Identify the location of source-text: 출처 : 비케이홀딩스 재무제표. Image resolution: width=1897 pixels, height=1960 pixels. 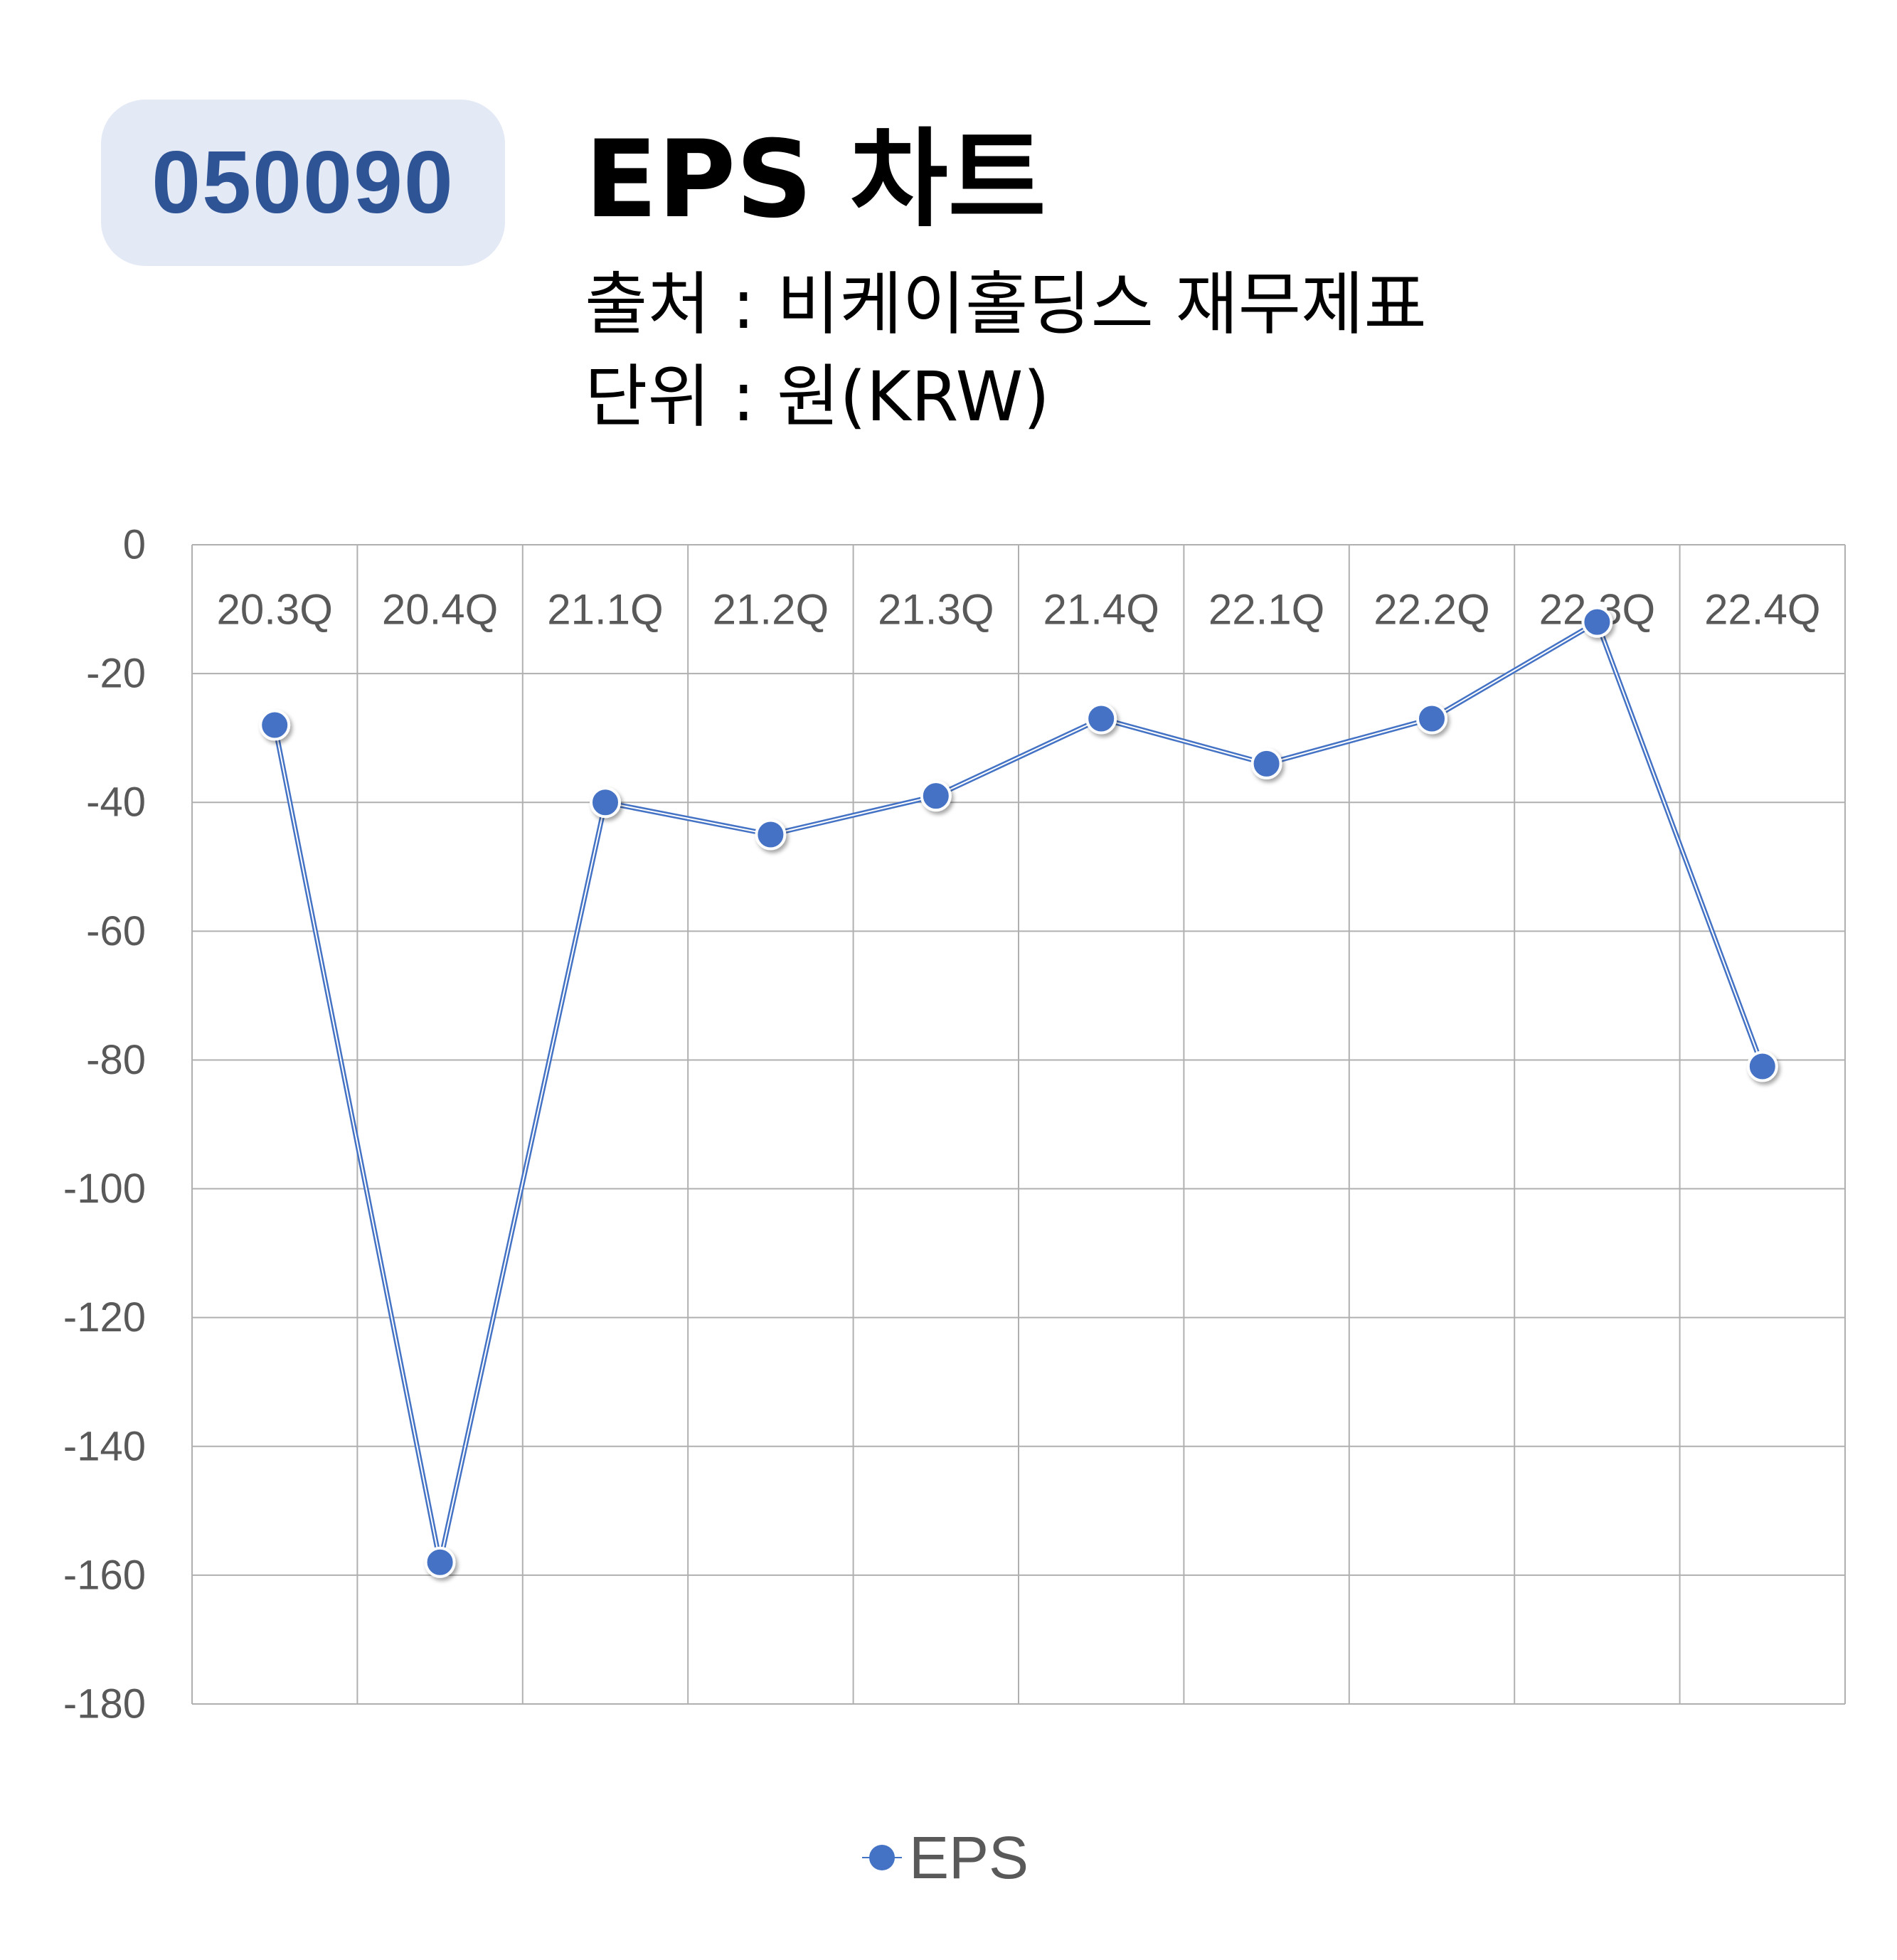
(1006, 304).